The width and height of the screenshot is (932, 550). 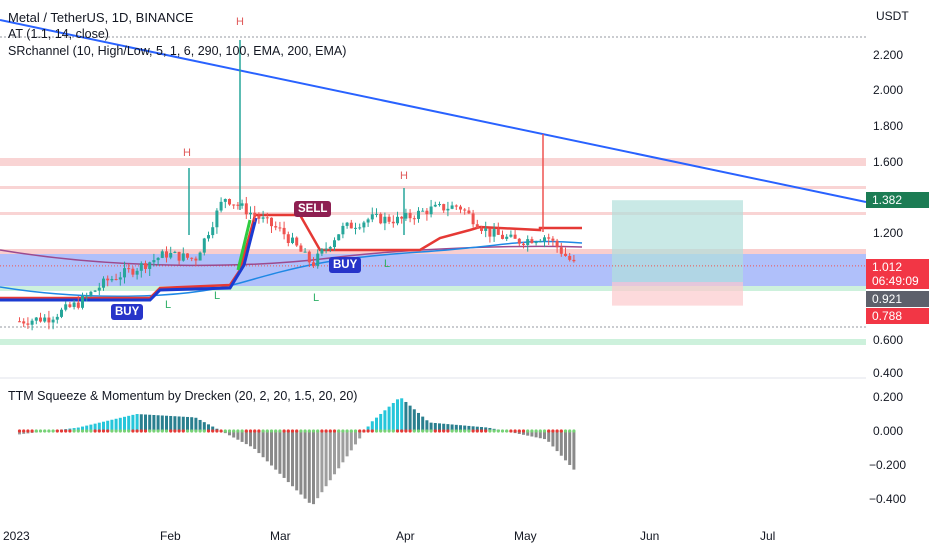 I want to click on atr-trailing-stop-green, so click(x=244, y=245).